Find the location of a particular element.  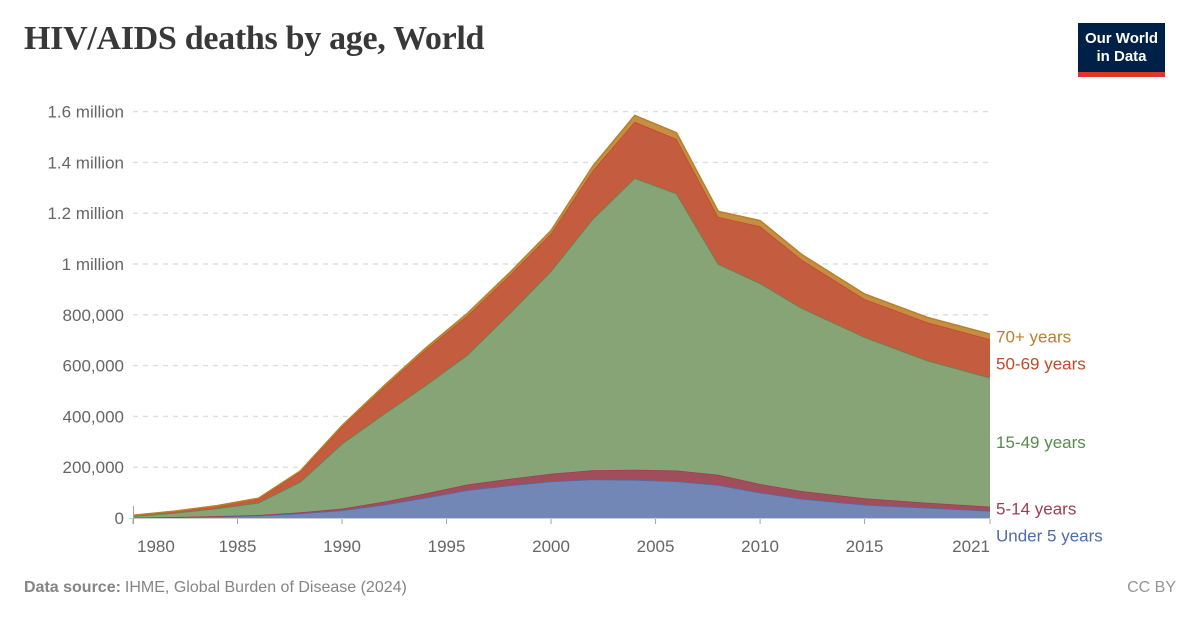

x-axis-label: 1985 is located at coordinates (238, 546).